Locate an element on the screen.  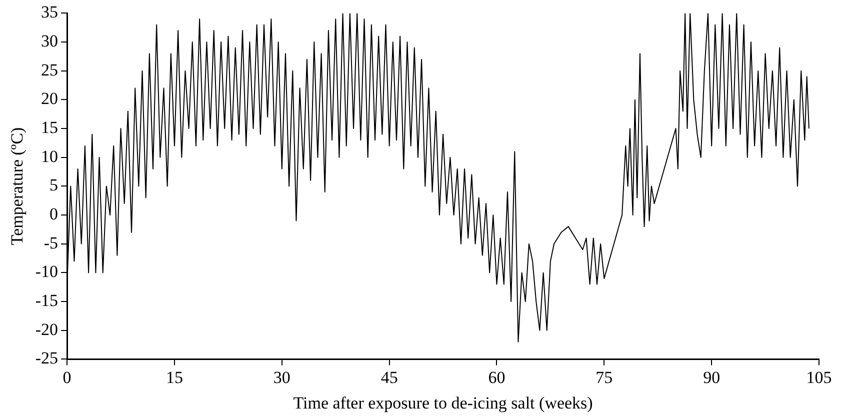
y-tick-label: 15 is located at coordinates (49, 127).